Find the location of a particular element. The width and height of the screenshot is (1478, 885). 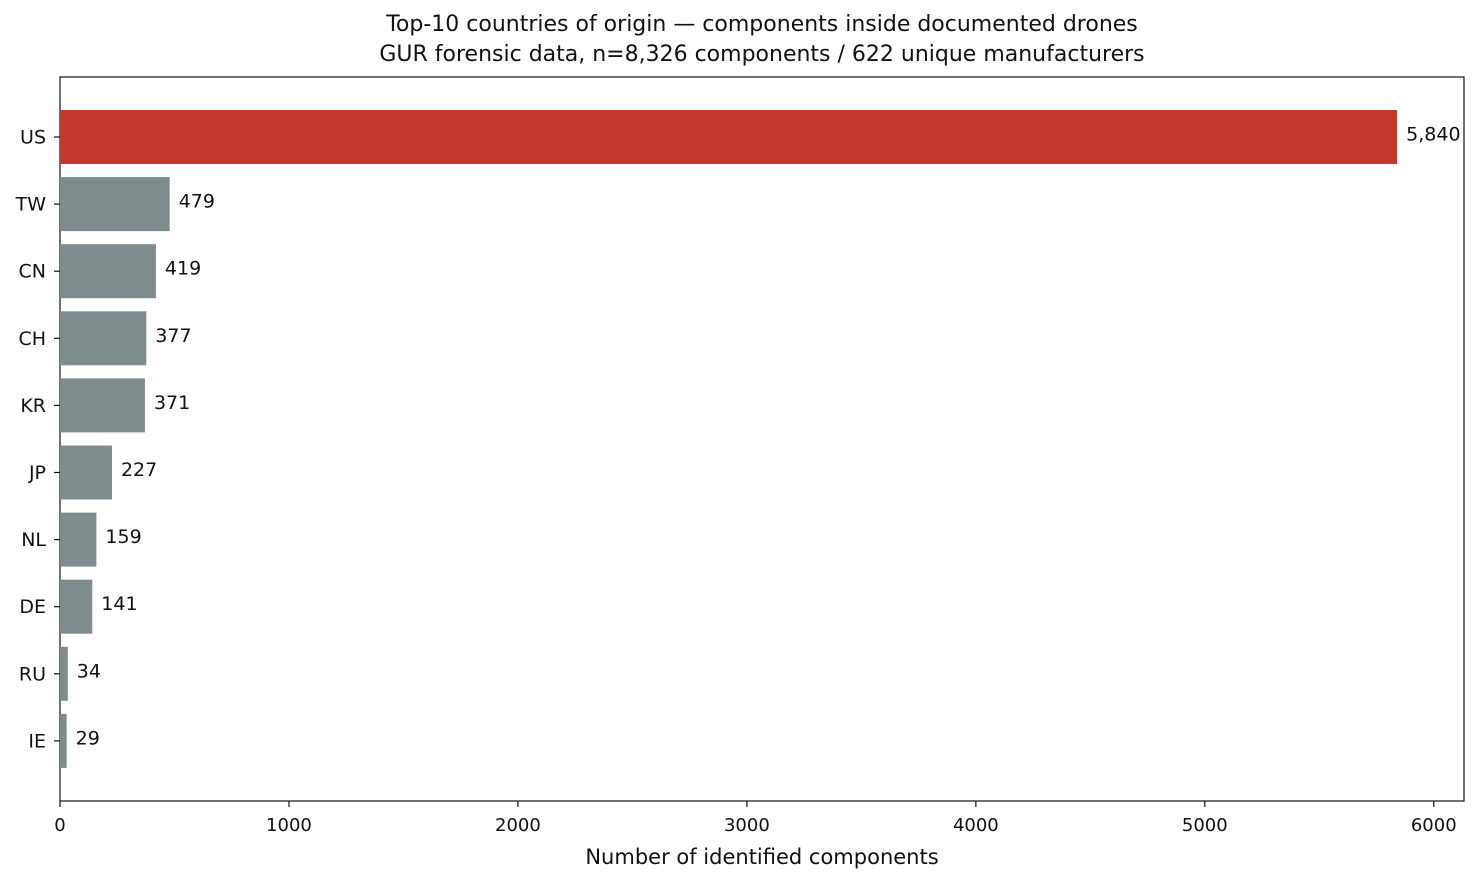

y-tick-label: DE is located at coordinates (32, 607).